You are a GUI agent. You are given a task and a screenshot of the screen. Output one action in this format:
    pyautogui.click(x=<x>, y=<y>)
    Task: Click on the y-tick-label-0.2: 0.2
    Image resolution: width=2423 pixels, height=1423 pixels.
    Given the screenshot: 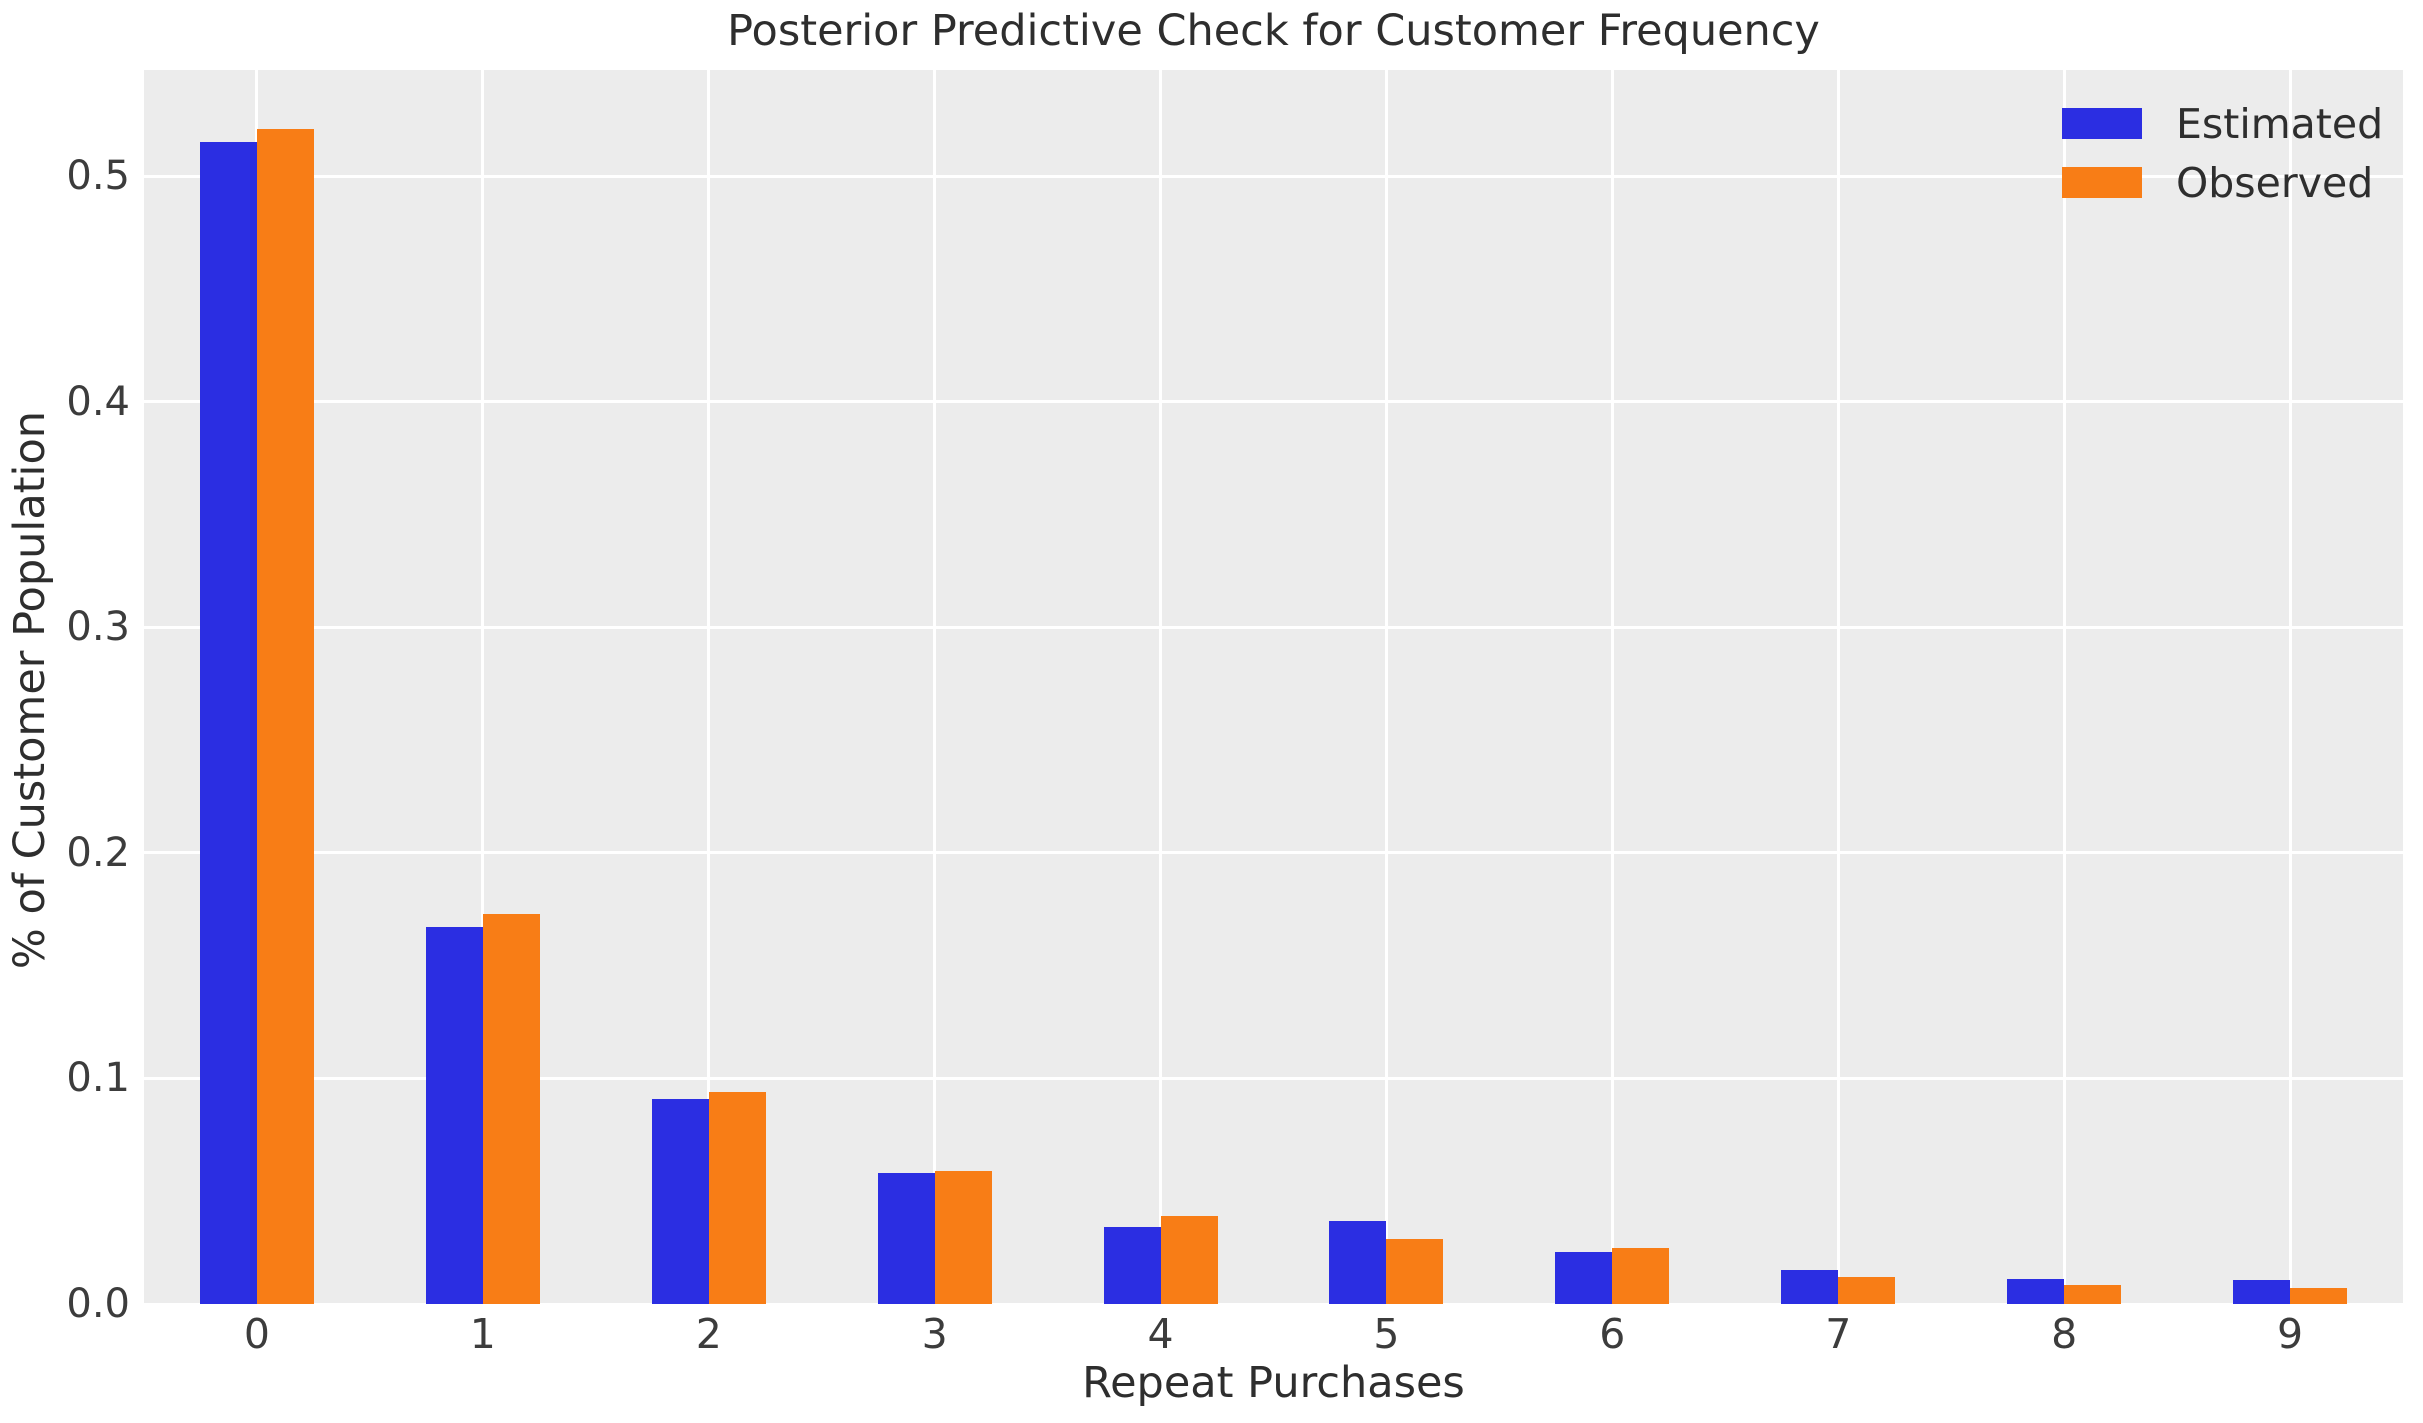 What is the action you would take?
    pyautogui.click(x=98, y=852)
    